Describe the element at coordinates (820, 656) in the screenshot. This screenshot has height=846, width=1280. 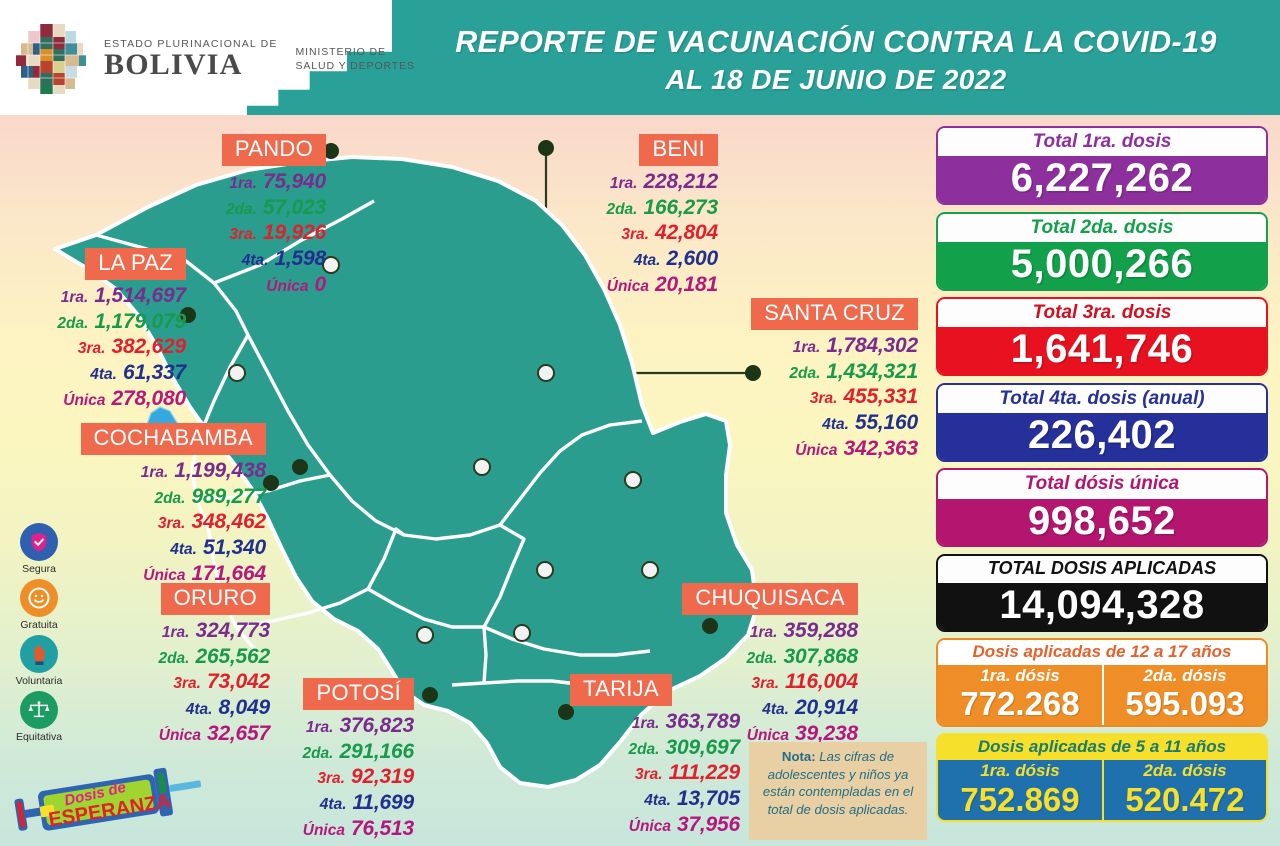
I see `value-dose2: 307,868` at that location.